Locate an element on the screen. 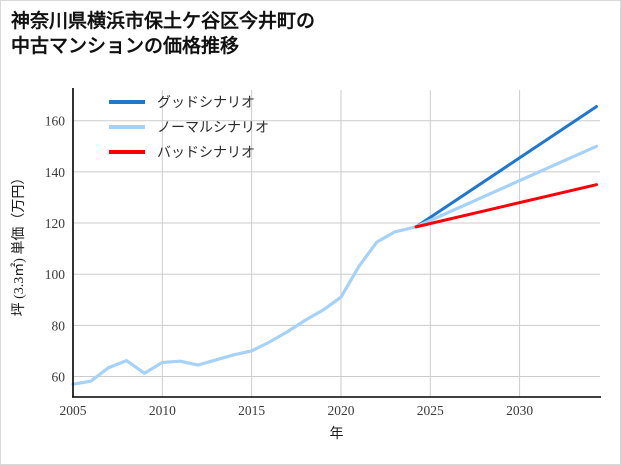 This screenshot has width=621, height=465. y-tick-label: 100 is located at coordinates (55, 274).